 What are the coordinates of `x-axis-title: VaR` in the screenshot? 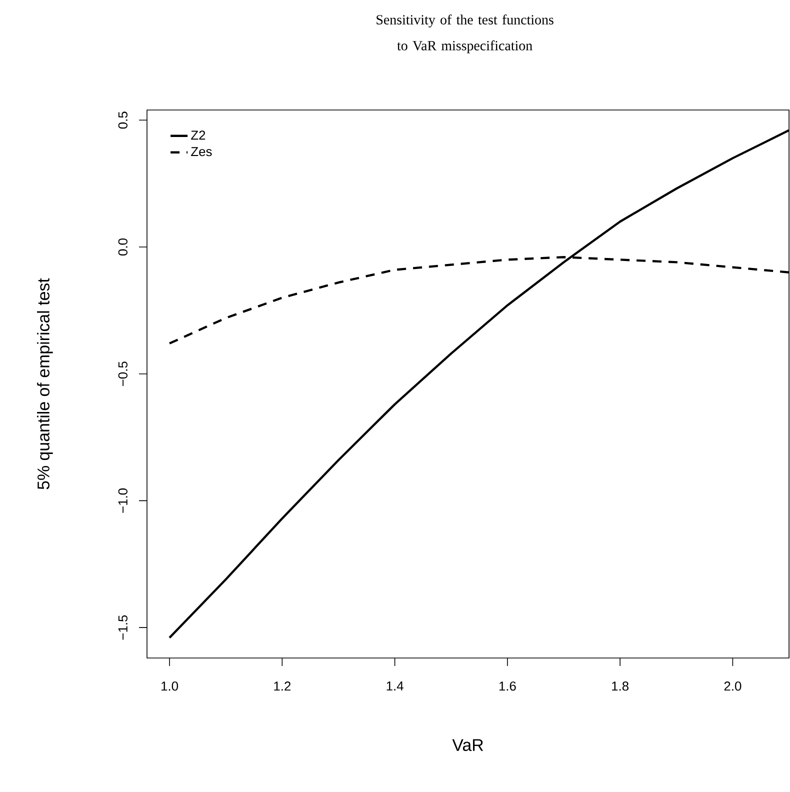 It's located at (468, 745).